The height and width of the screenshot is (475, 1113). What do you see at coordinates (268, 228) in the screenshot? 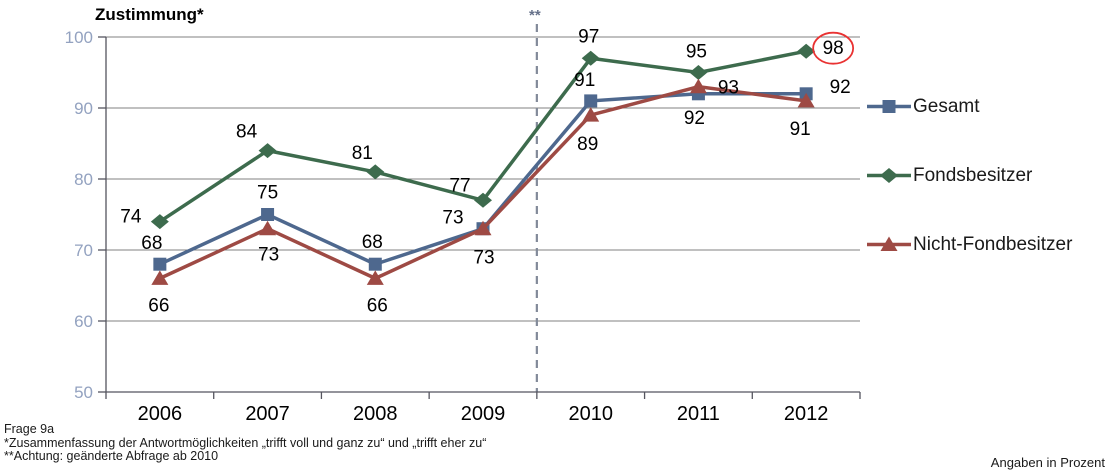
I see `marker-nicht-fondbesitzer-2007` at bounding box center [268, 228].